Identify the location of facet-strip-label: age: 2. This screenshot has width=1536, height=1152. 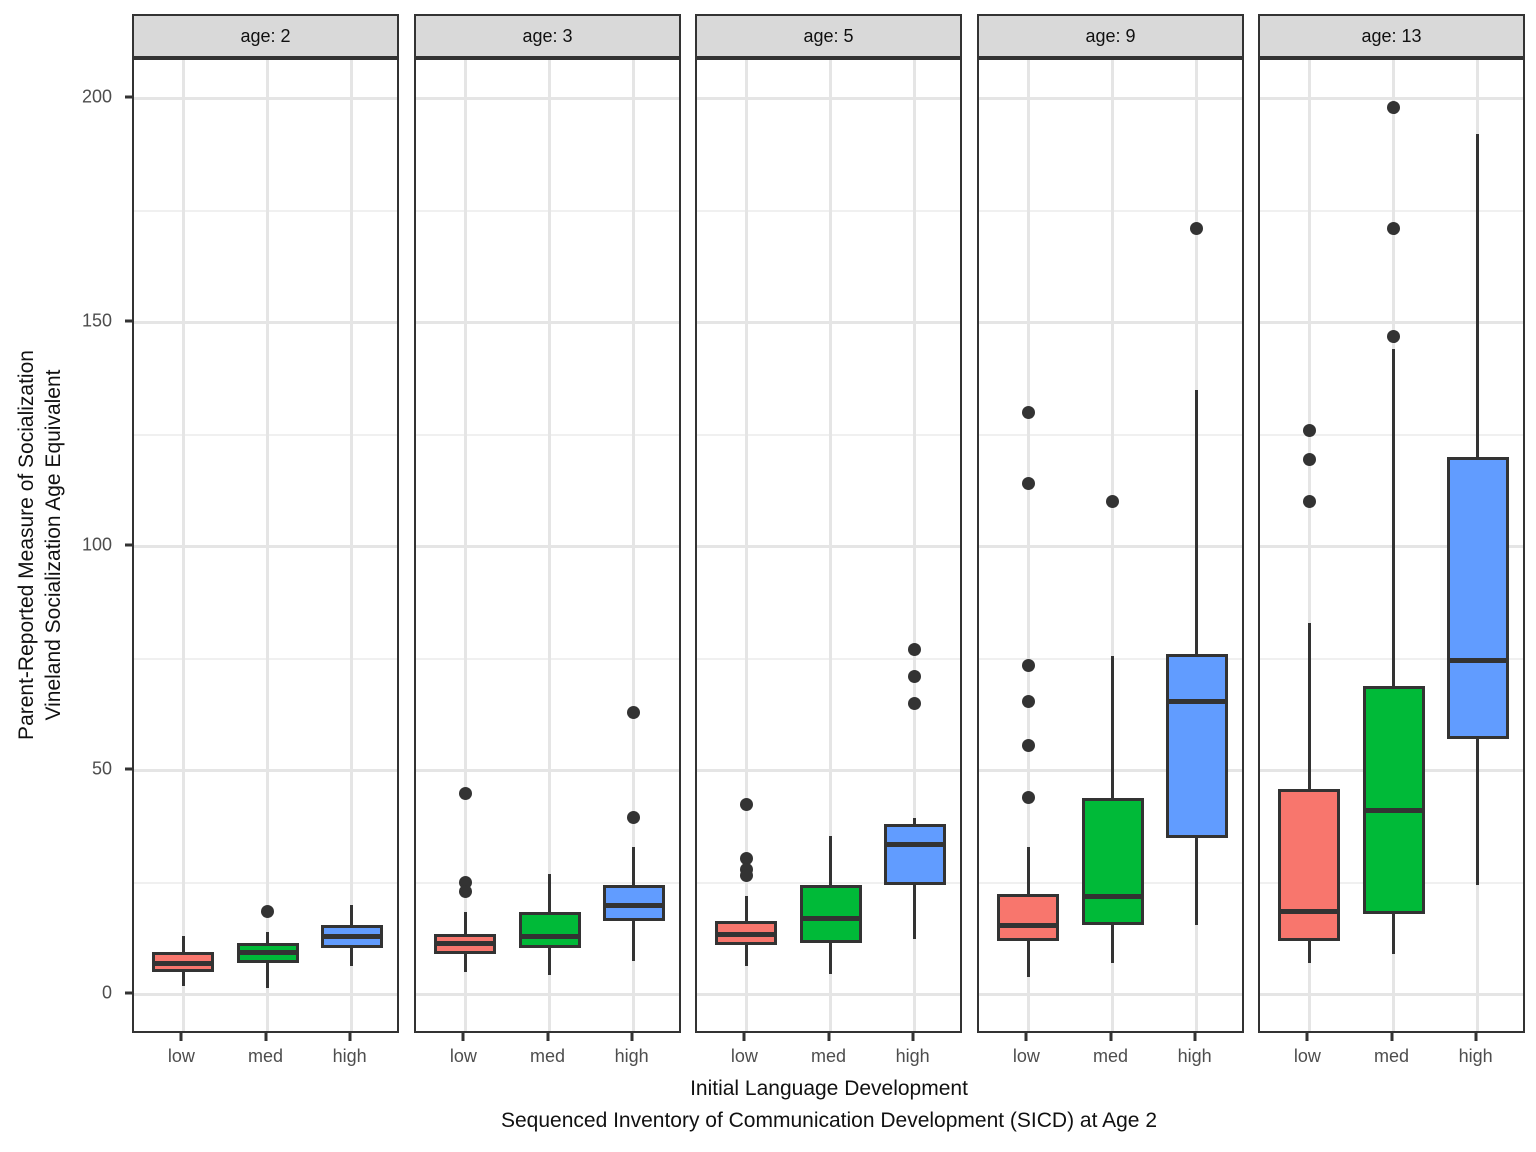
(265, 35).